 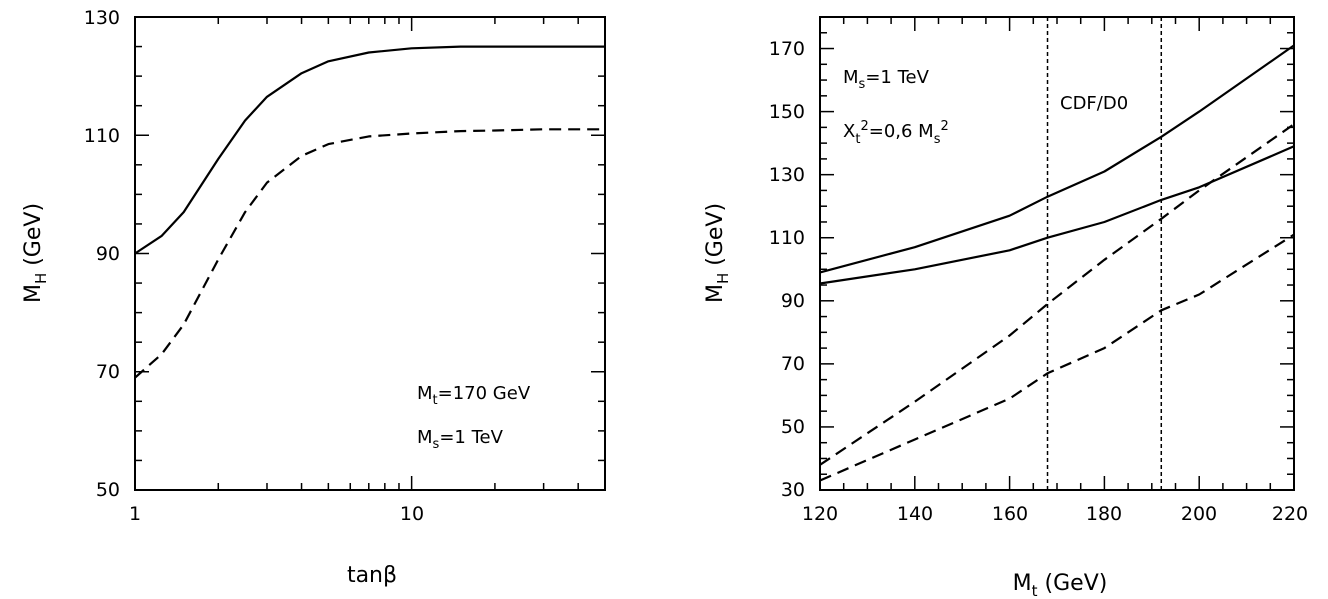 What do you see at coordinates (372, 575) in the screenshot?
I see `left-x-axis-title: tanβ` at bounding box center [372, 575].